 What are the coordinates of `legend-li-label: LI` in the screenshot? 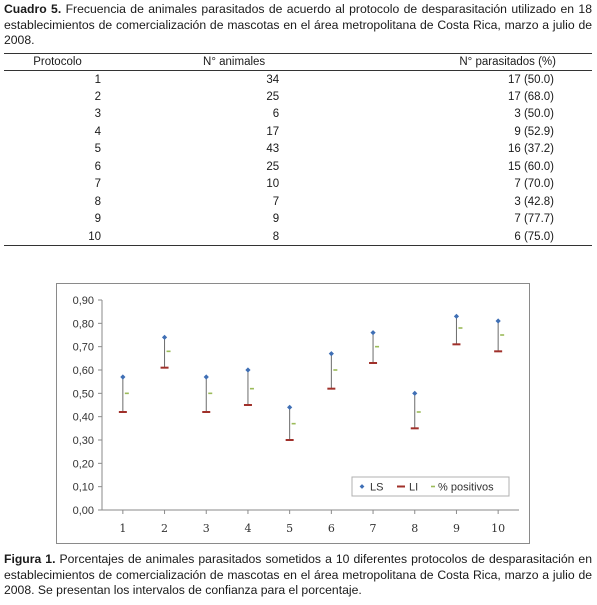 It's located at (413, 488).